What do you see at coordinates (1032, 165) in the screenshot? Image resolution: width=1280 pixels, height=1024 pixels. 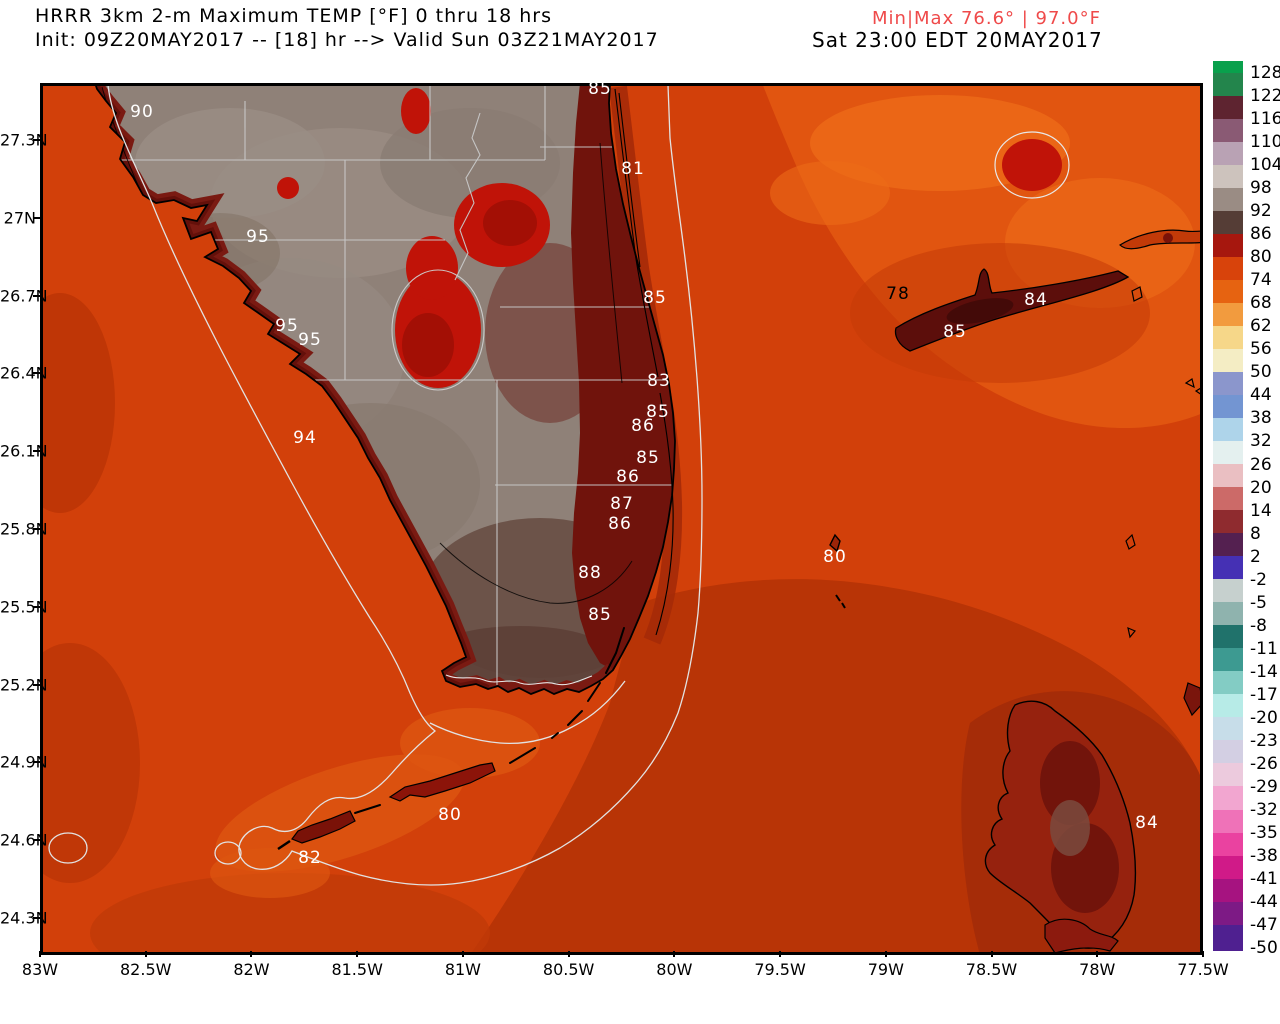 I see `ocean-warm-patch-ring` at bounding box center [1032, 165].